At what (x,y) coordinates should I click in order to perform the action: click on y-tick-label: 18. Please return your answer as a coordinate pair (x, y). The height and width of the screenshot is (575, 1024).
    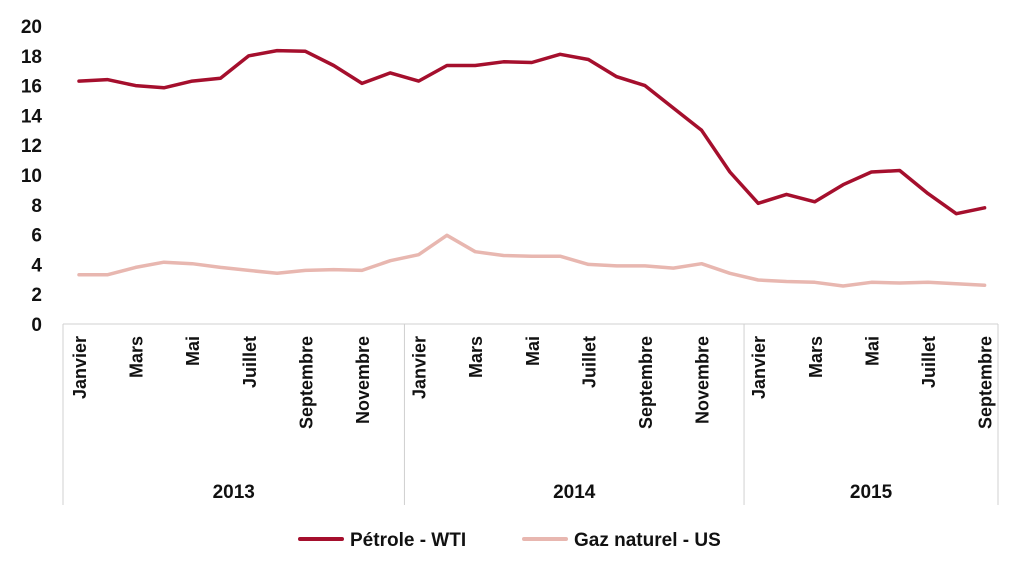
    Looking at the image, I should click on (31, 57).